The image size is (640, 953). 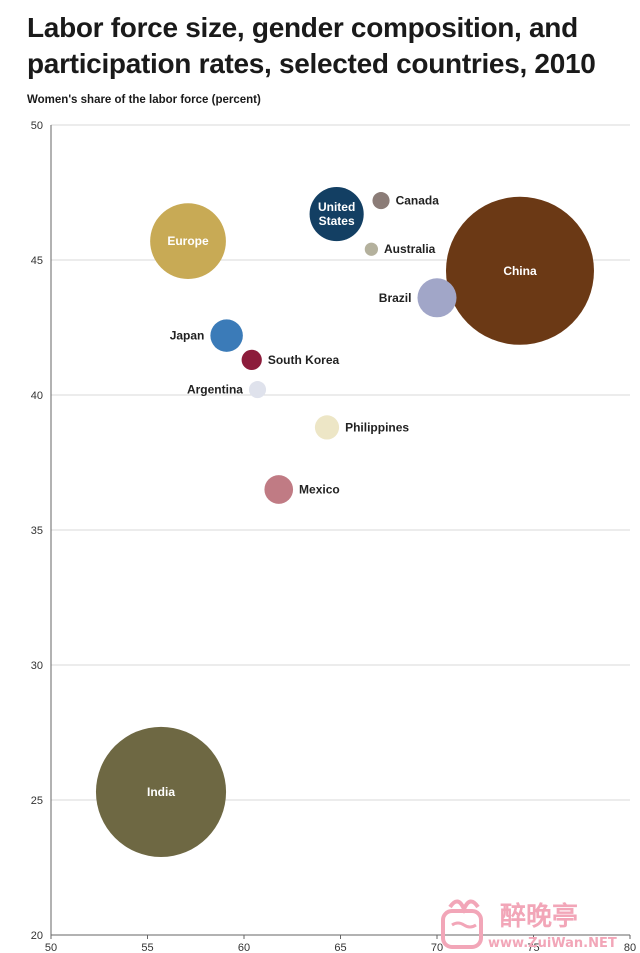 I want to click on x-tick-label-50: 50, so click(x=51, y=947).